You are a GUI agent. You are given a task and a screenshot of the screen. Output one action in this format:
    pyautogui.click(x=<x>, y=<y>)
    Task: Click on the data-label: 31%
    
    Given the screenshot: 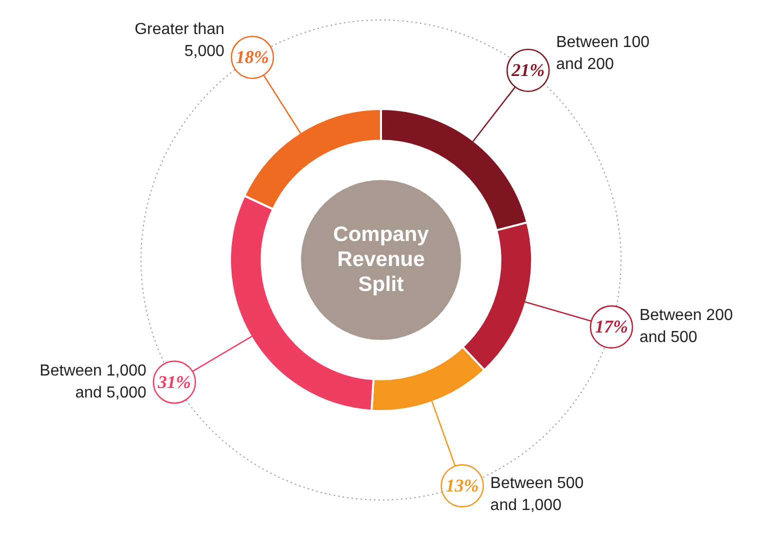 What is the action you would take?
    pyautogui.click(x=173, y=382)
    